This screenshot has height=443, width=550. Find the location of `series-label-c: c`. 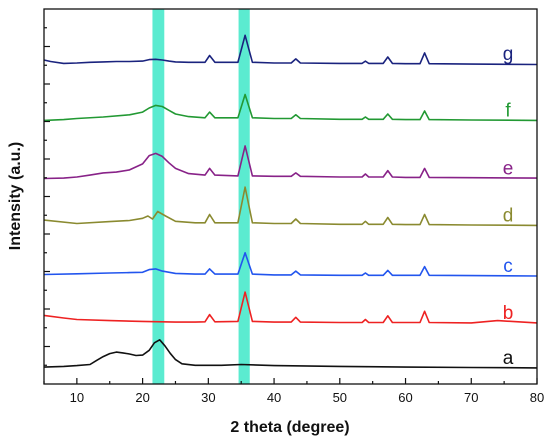

series-label-c: c is located at coordinates (508, 266).